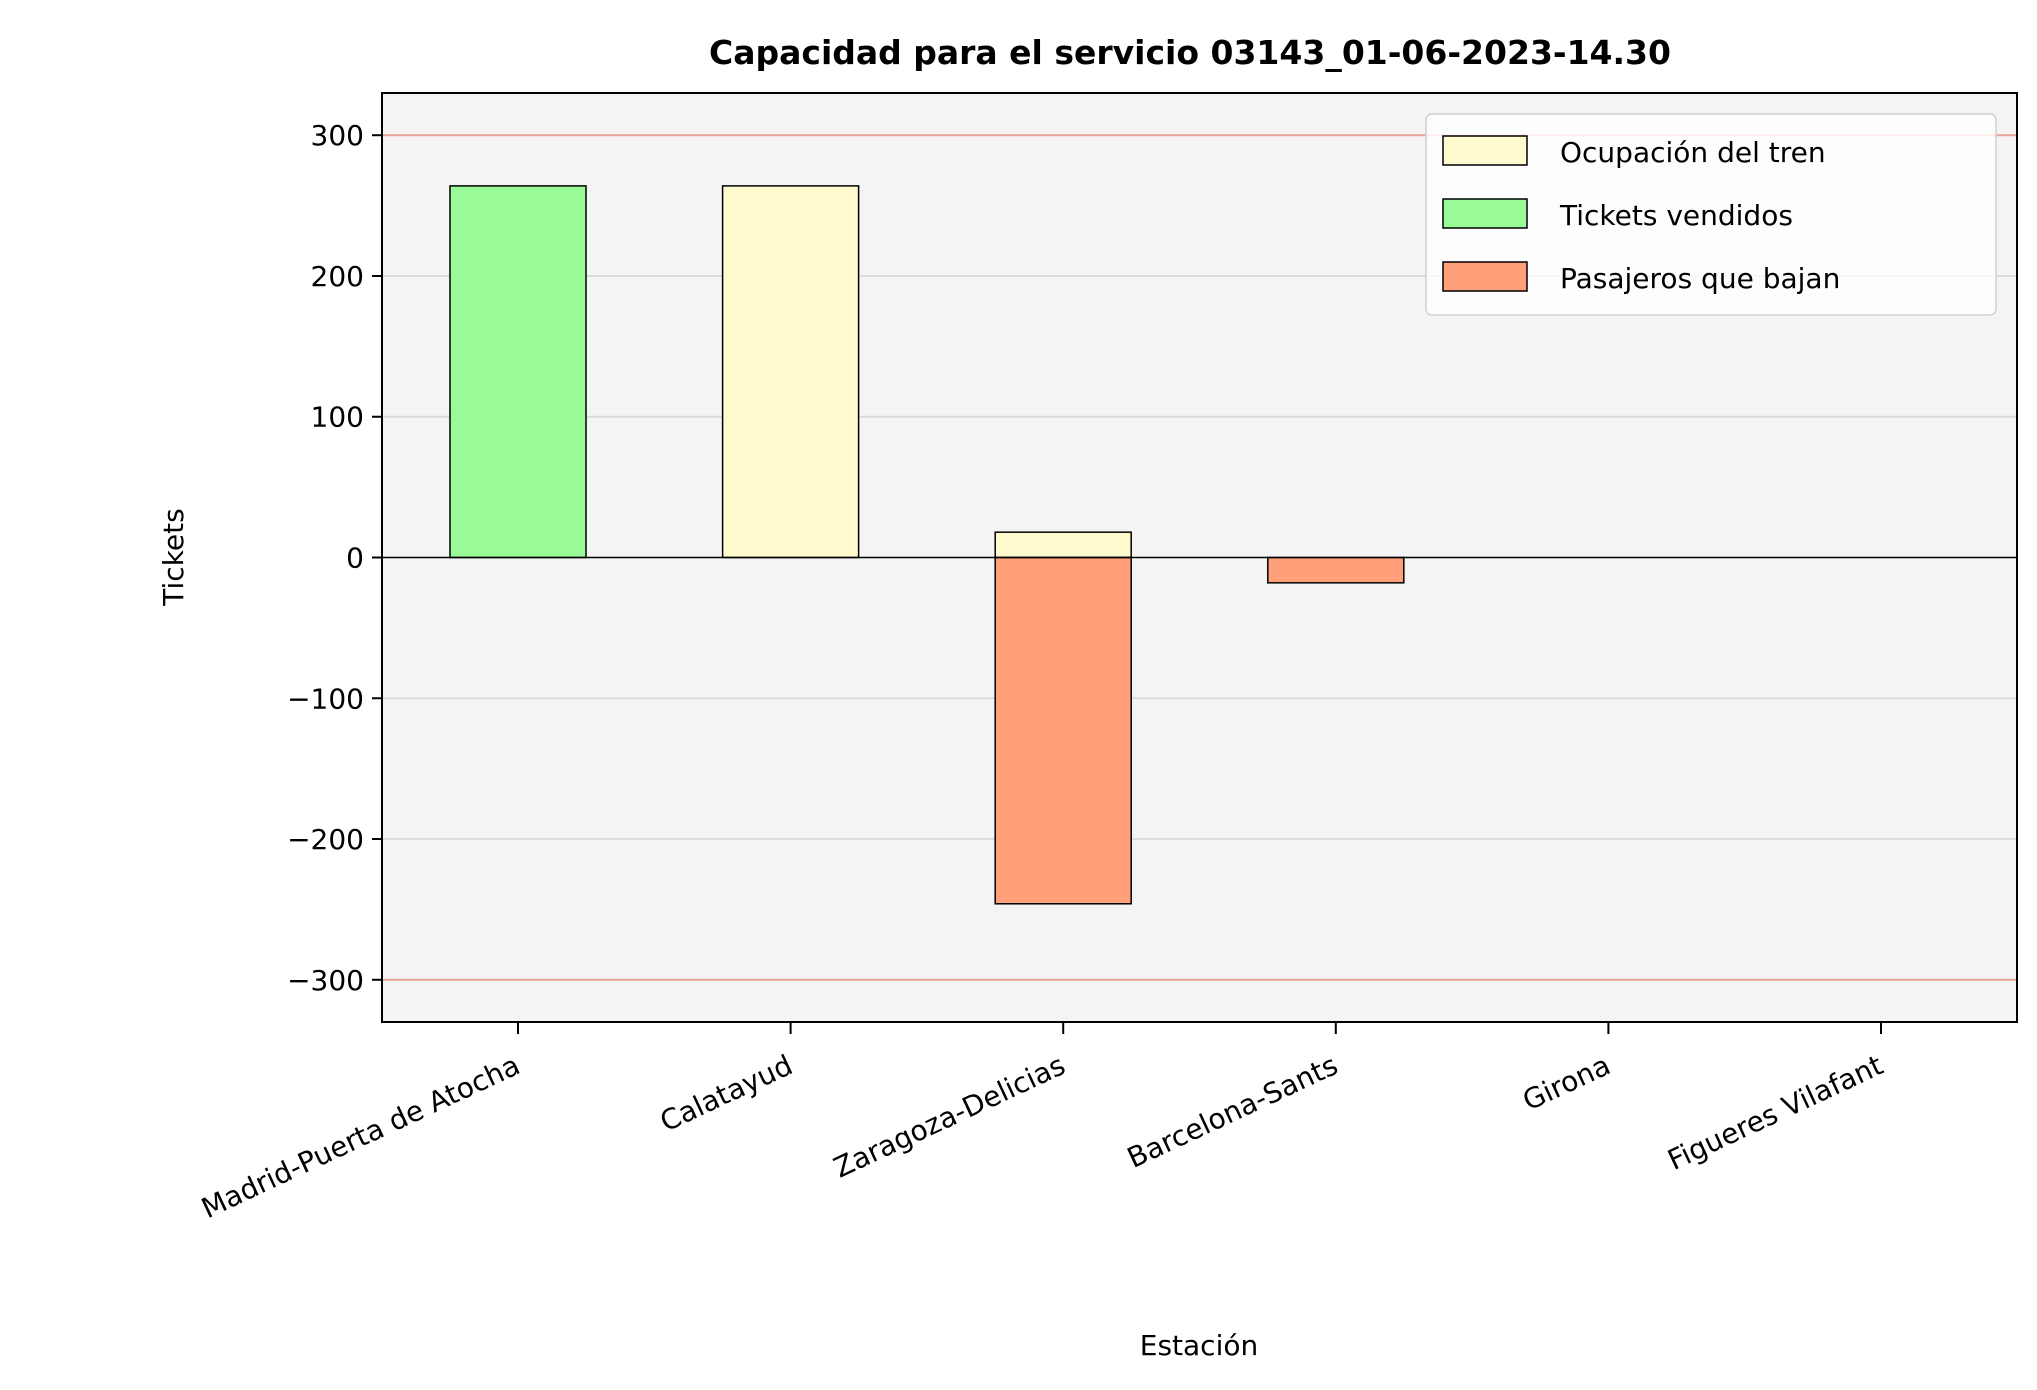 The height and width of the screenshot is (1390, 2037). I want to click on bar-s0-c2, so click(1063, 545).